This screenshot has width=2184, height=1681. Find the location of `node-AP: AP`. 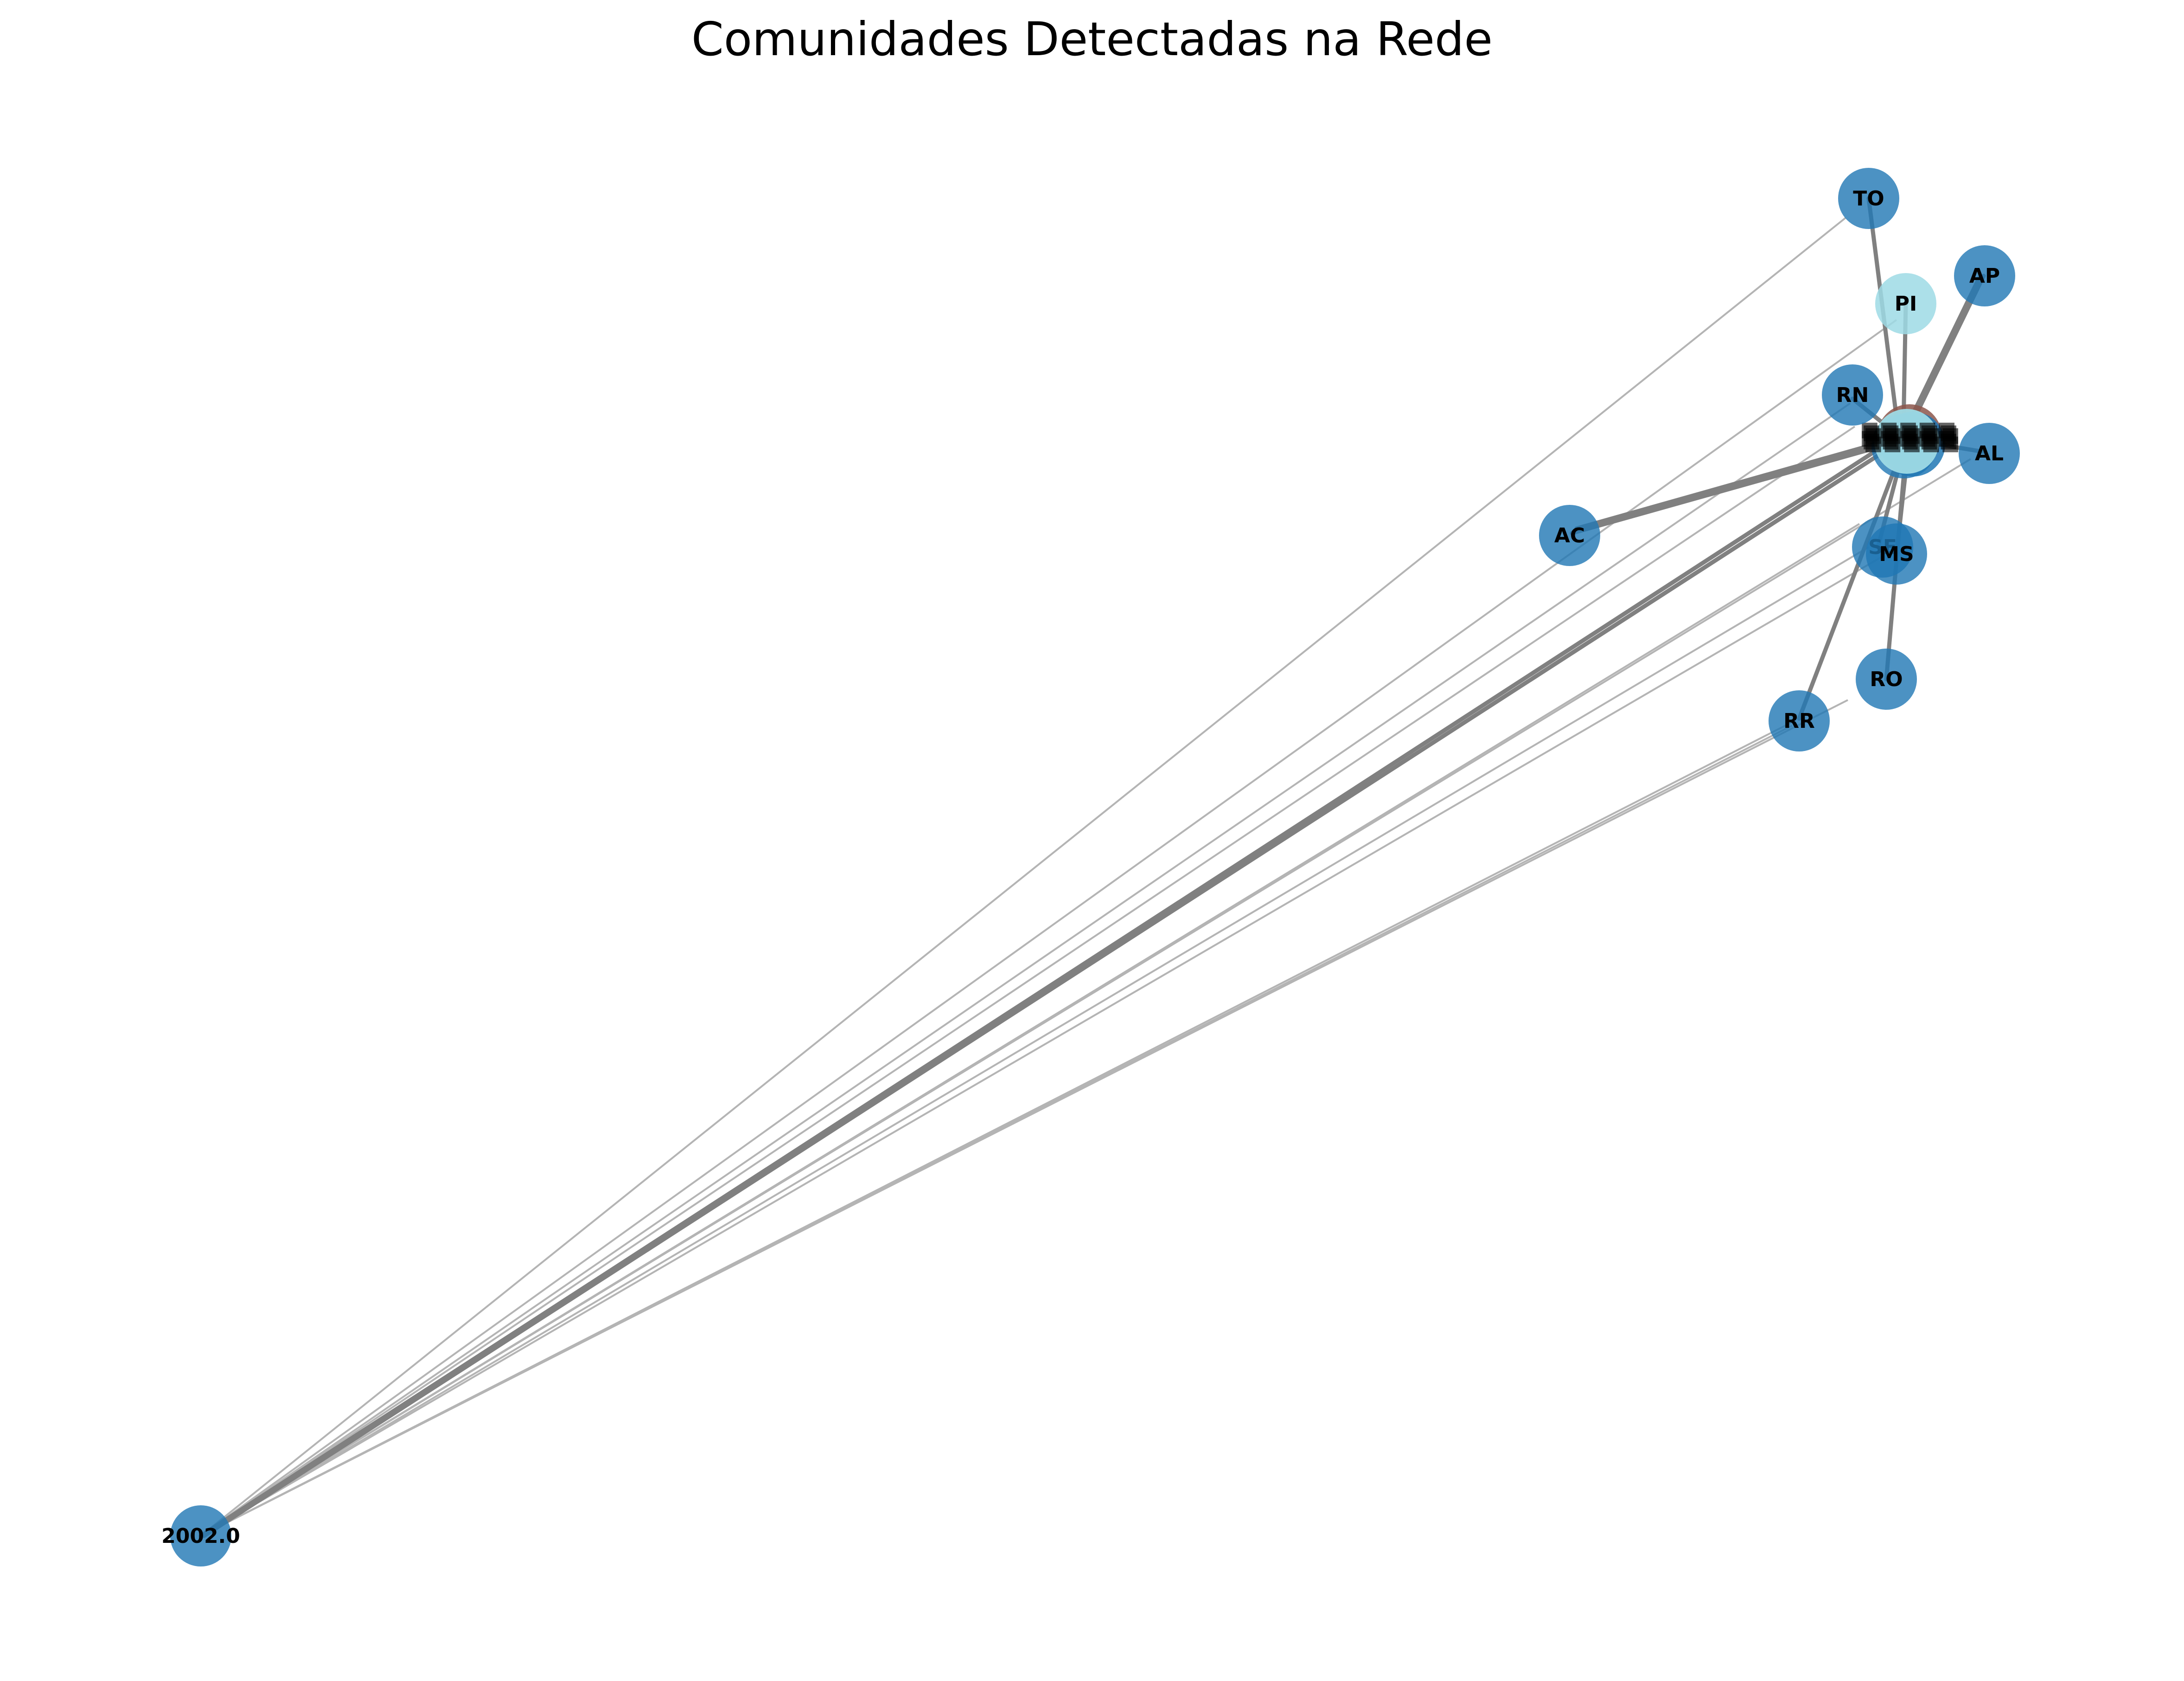

node-AP: AP is located at coordinates (1984, 275).